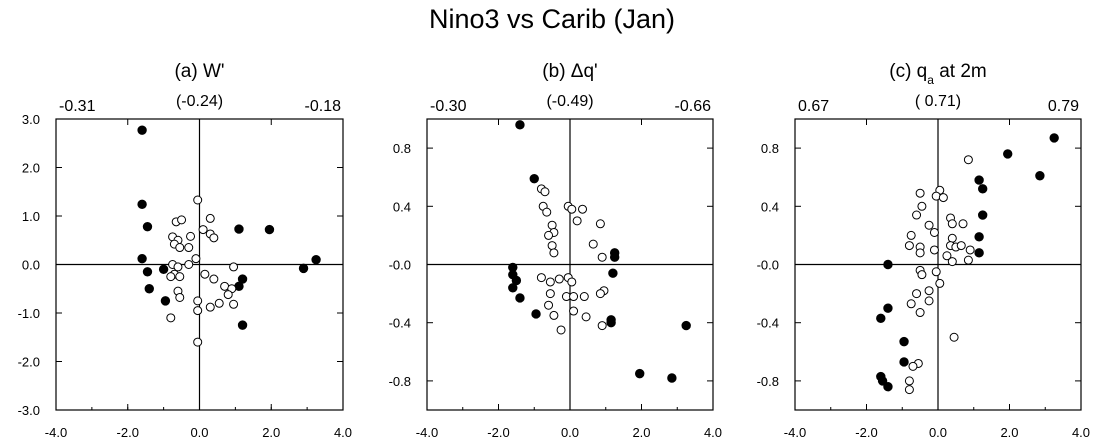 The height and width of the screenshot is (448, 1104). Describe the element at coordinates (1063, 106) in the screenshot. I see `top-label-right: 0.79` at that location.